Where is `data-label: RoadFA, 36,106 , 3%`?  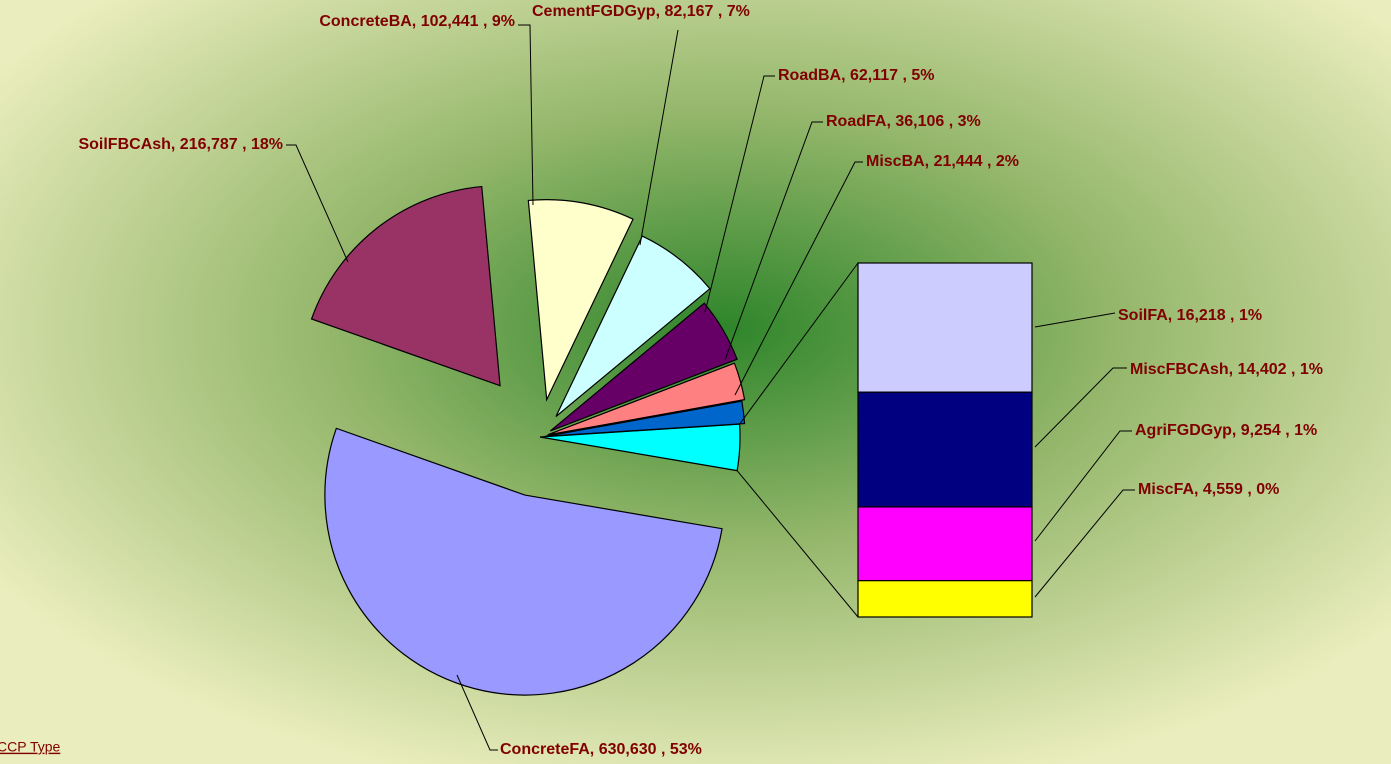
data-label: RoadFA, 36,106 , 3% is located at coordinates (903, 121).